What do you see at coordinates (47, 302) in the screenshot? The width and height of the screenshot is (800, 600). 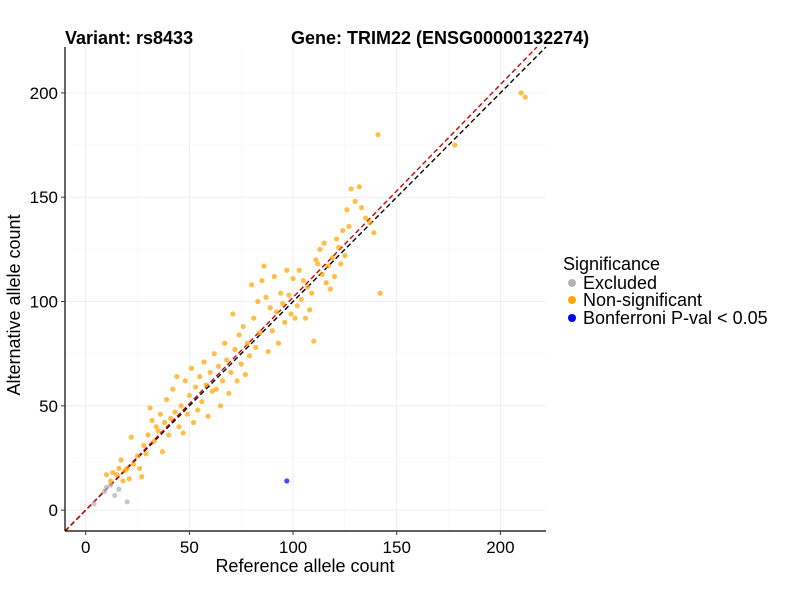 I see `y-axis-ticks: 0 50 100 150 200` at bounding box center [47, 302].